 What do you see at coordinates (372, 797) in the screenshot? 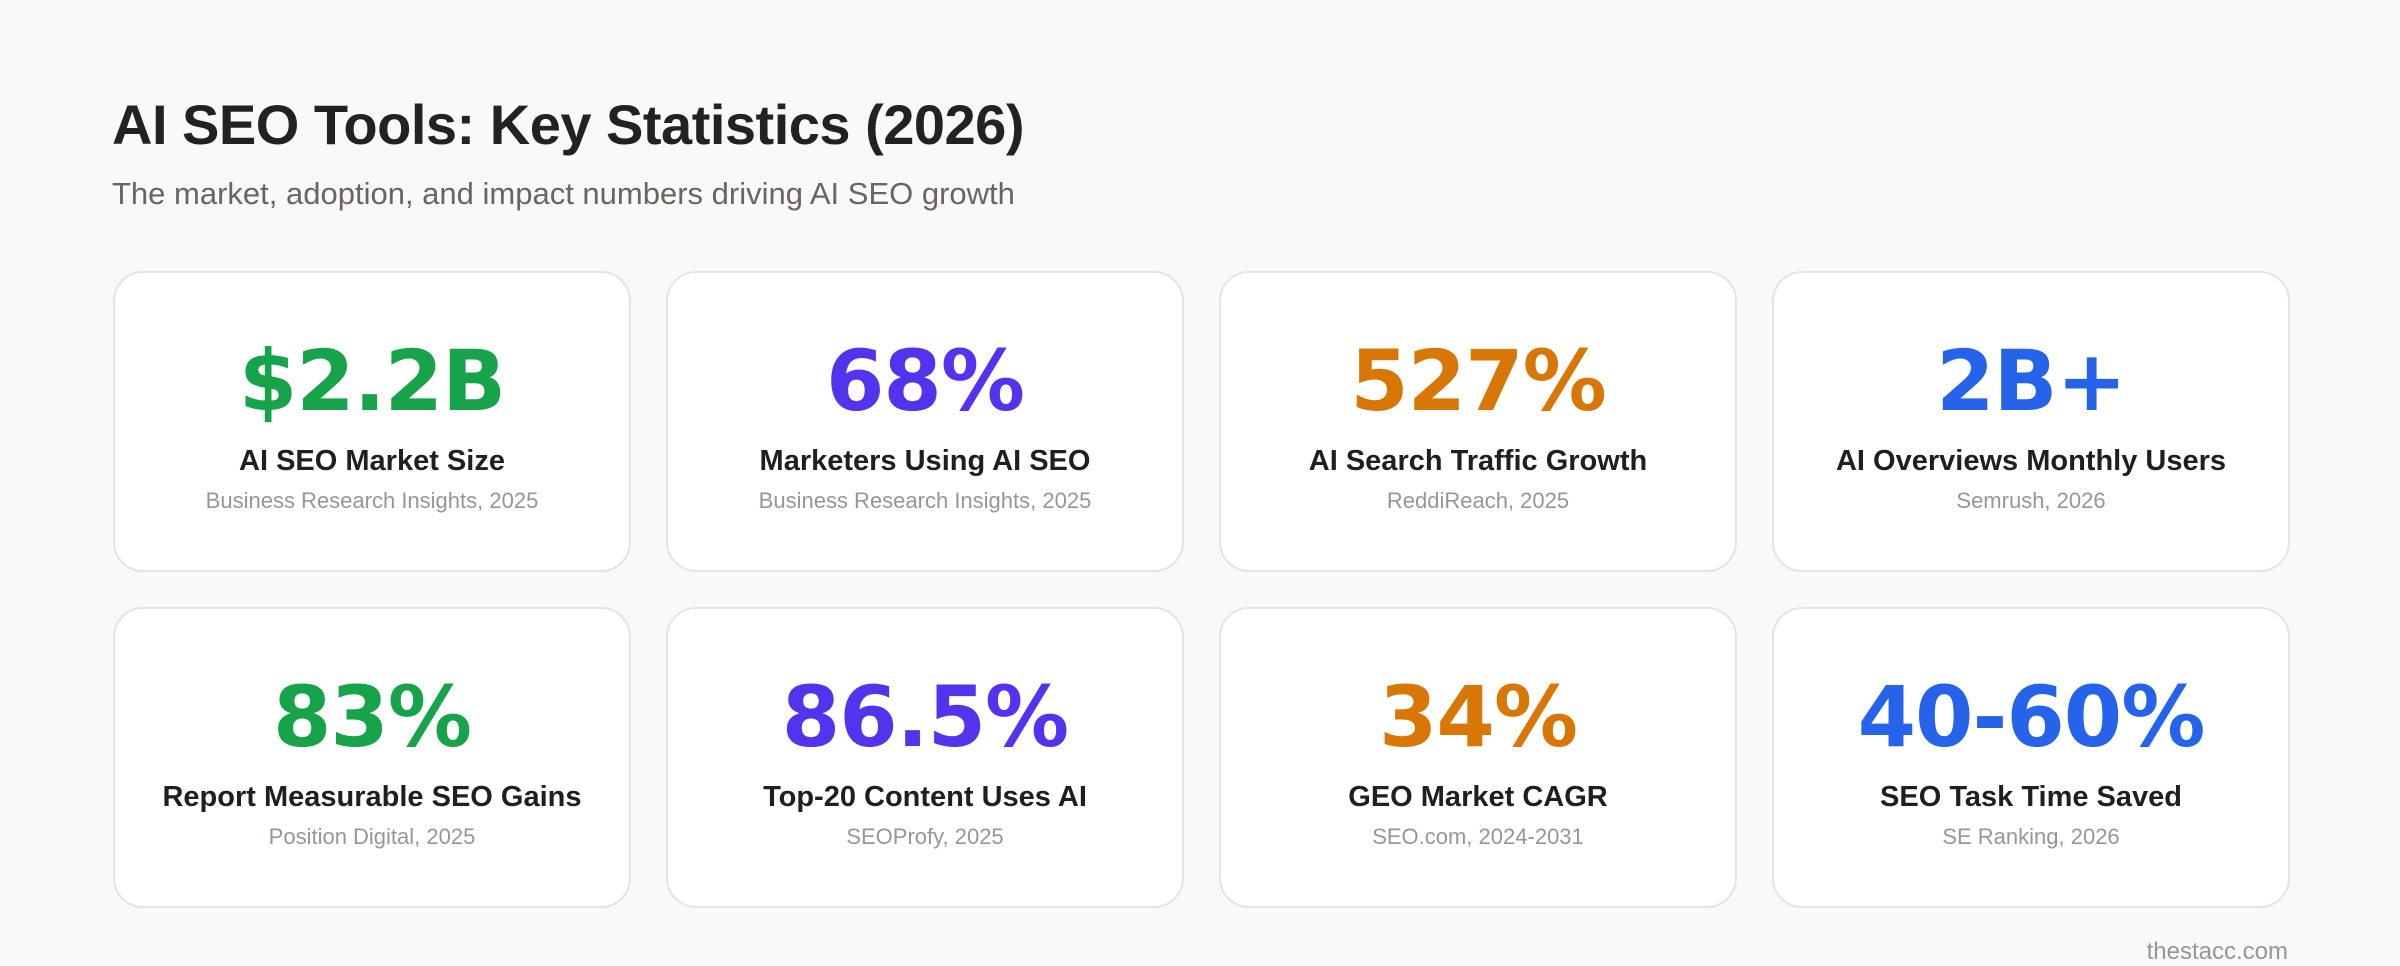
I see `stat-label: Report Measurable SEO Gains` at bounding box center [372, 797].